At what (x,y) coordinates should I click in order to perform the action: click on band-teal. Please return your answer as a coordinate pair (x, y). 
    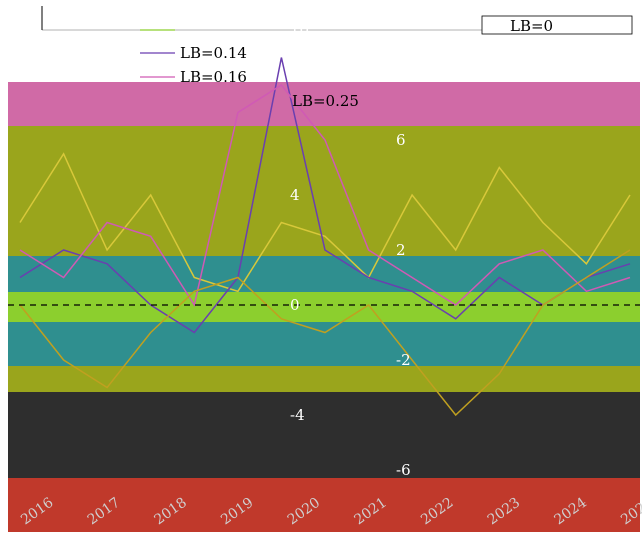
    Looking at the image, I should click on (324, 275).